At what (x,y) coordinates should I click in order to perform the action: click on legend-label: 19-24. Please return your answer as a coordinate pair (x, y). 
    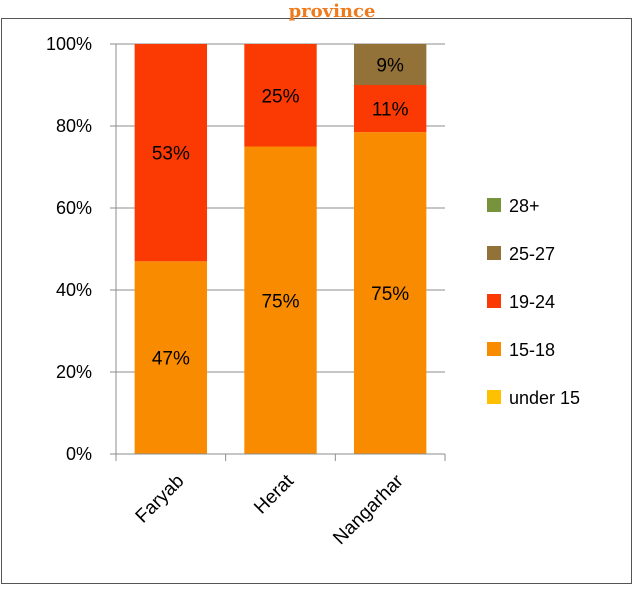
    Looking at the image, I should click on (532, 302).